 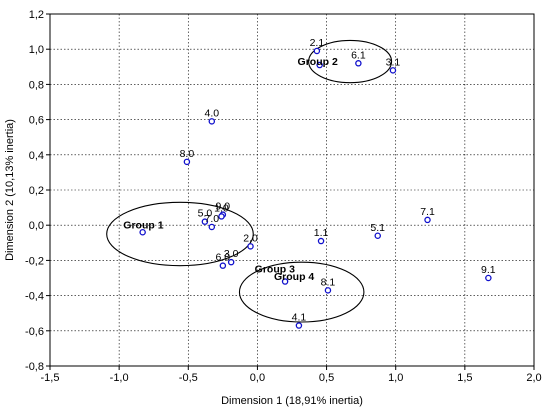 I want to click on point-label: 8.1, so click(x=328, y=282).